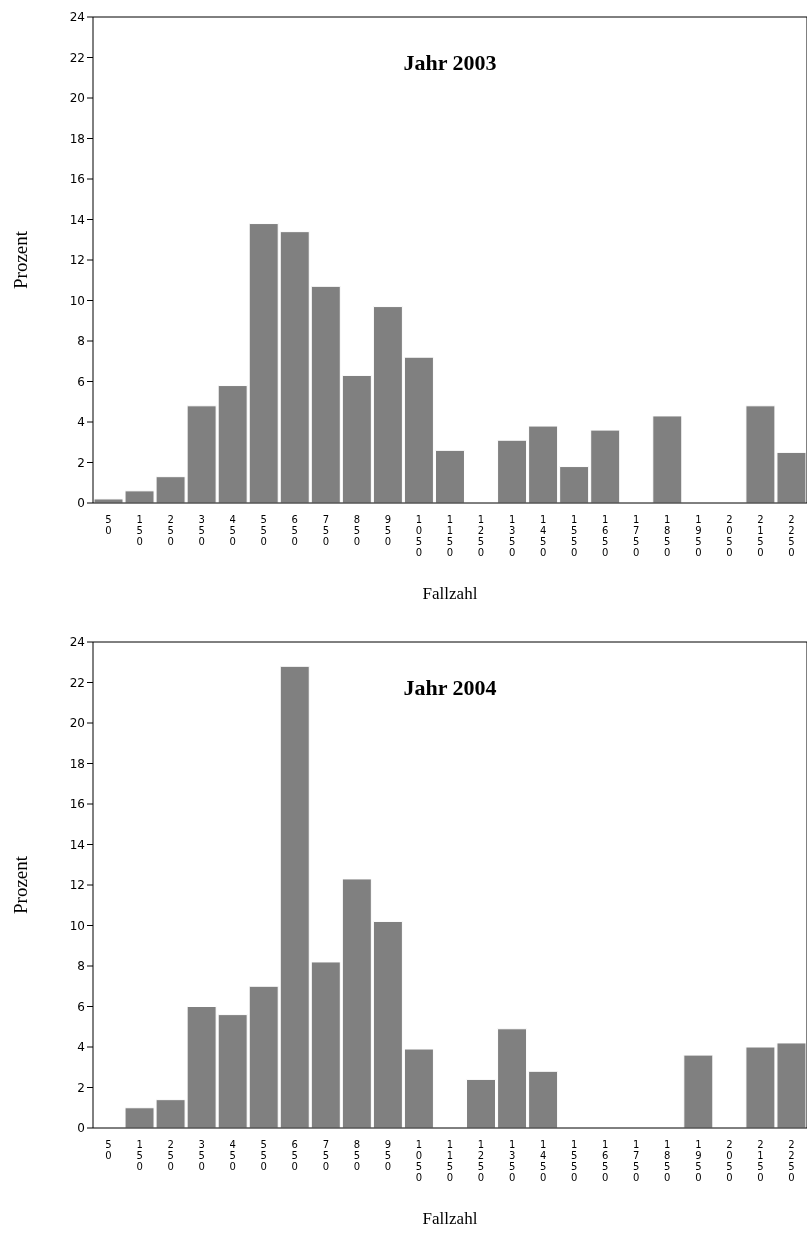  What do you see at coordinates (450, 688) in the screenshot?
I see `text: Jahr 2004` at bounding box center [450, 688].